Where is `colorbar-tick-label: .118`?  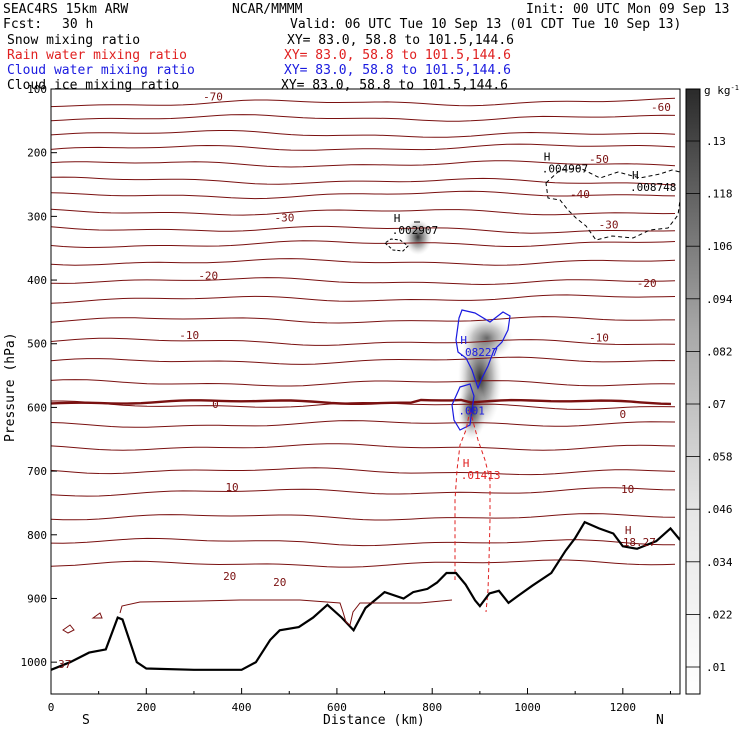 colorbar-tick-label: .118 is located at coordinates (719, 194).